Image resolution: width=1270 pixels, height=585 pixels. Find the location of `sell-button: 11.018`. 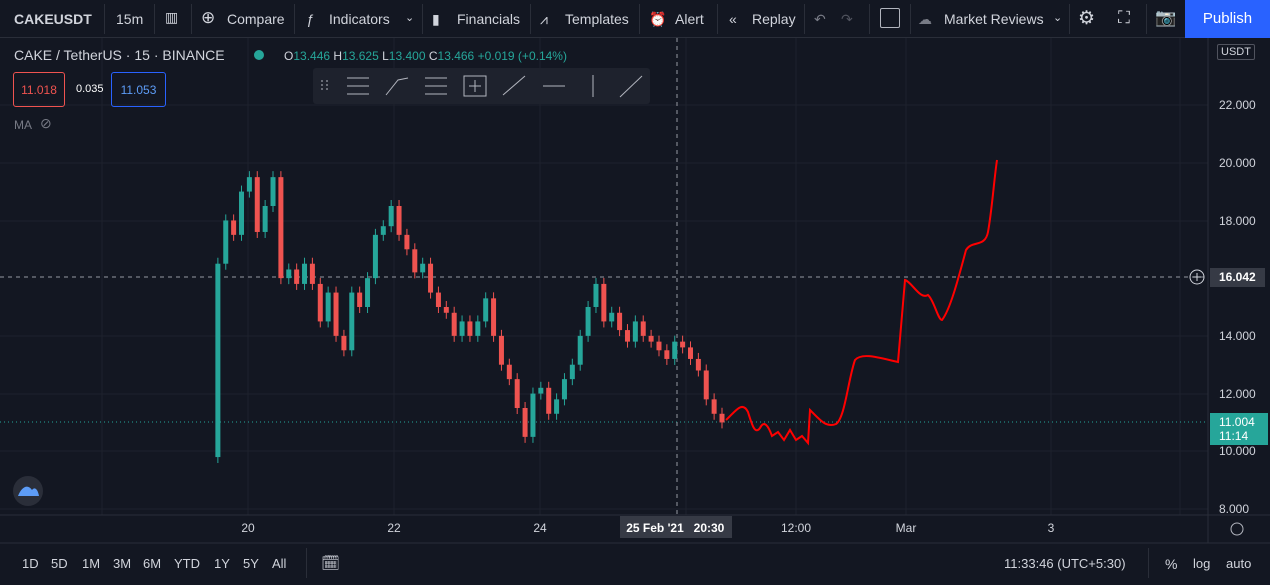

sell-button: 11.018 is located at coordinates (39, 89).